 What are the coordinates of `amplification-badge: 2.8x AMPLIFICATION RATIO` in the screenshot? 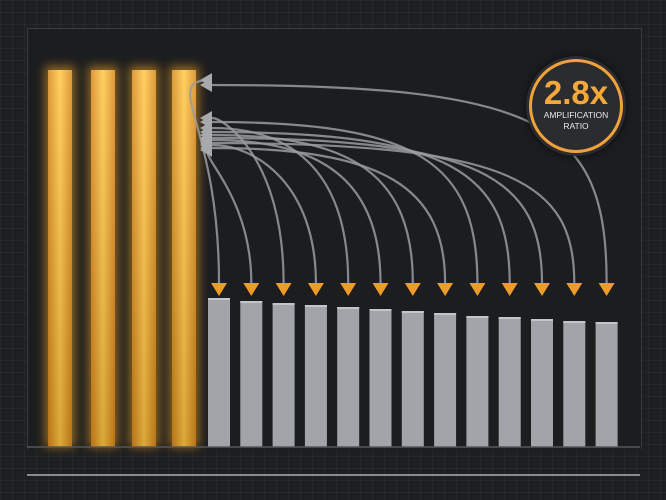 It's located at (576, 106).